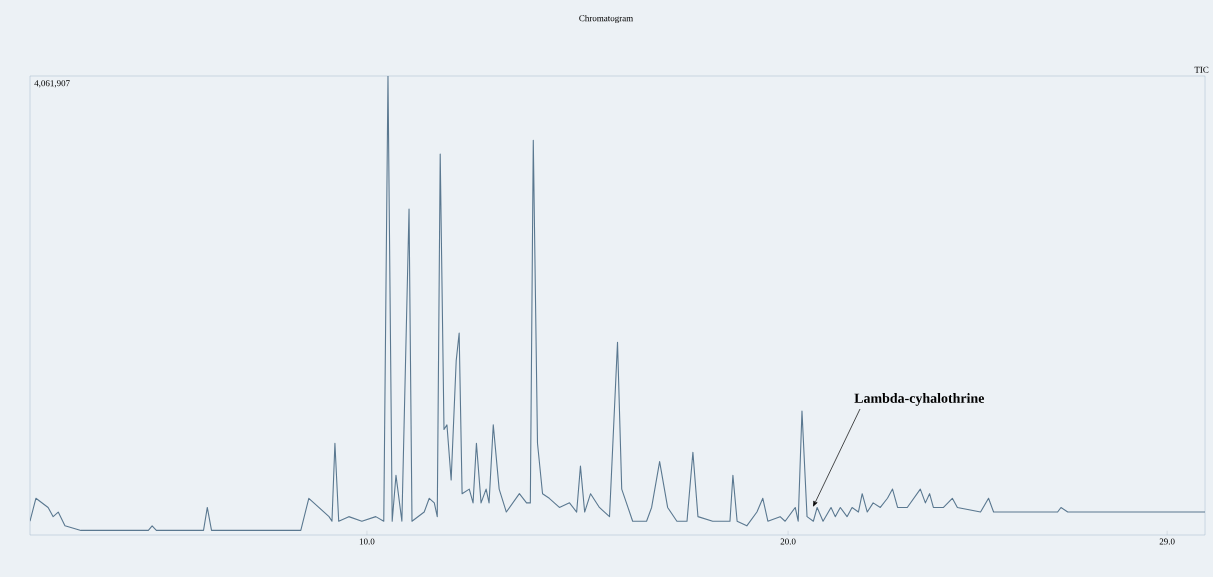 This screenshot has height=577, width=1213. I want to click on annotation: 4,061,907, so click(52, 84).